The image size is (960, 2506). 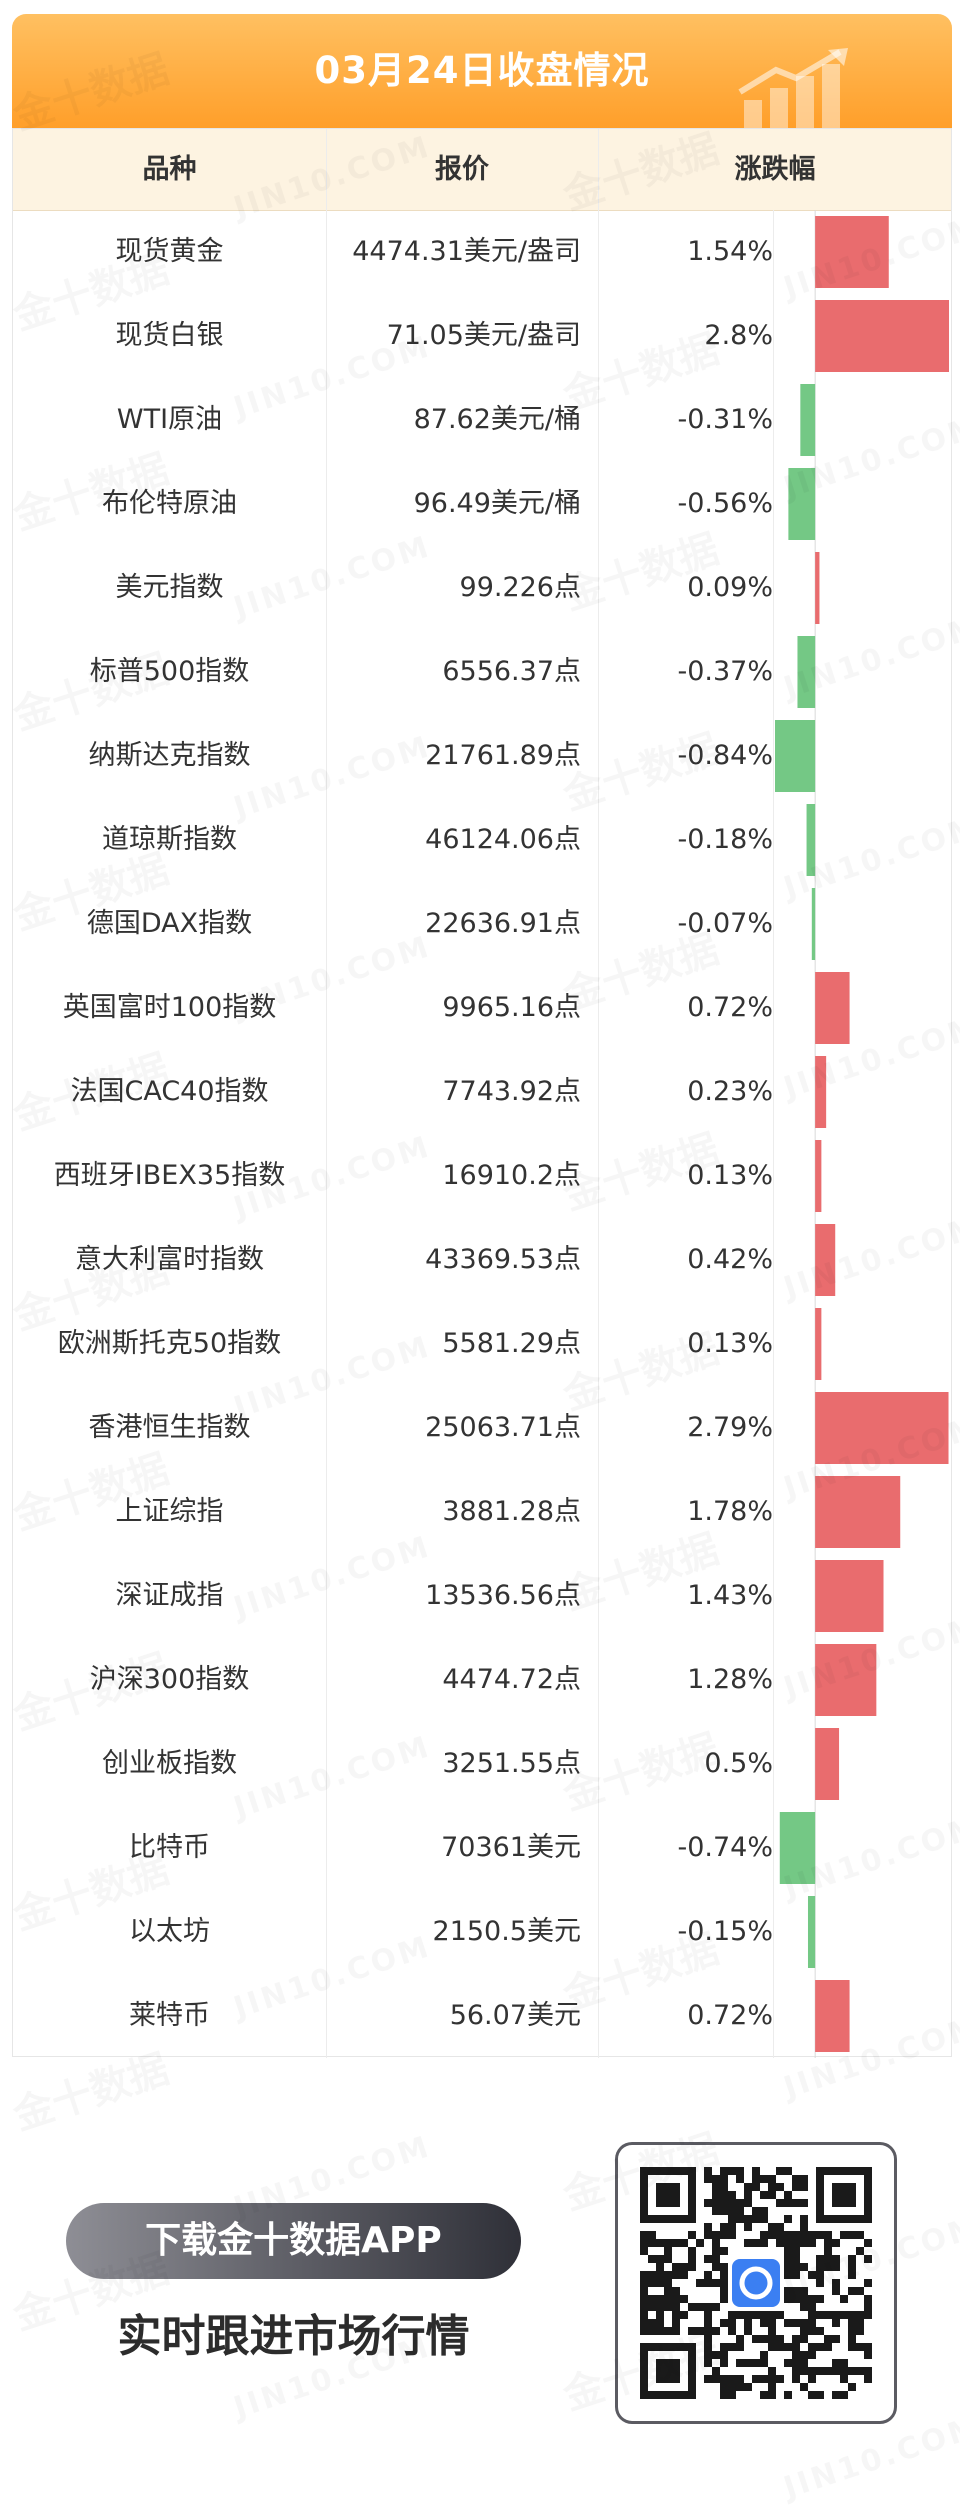 What do you see at coordinates (169, 251) in the screenshot?
I see `row-name: 现货黄金` at bounding box center [169, 251].